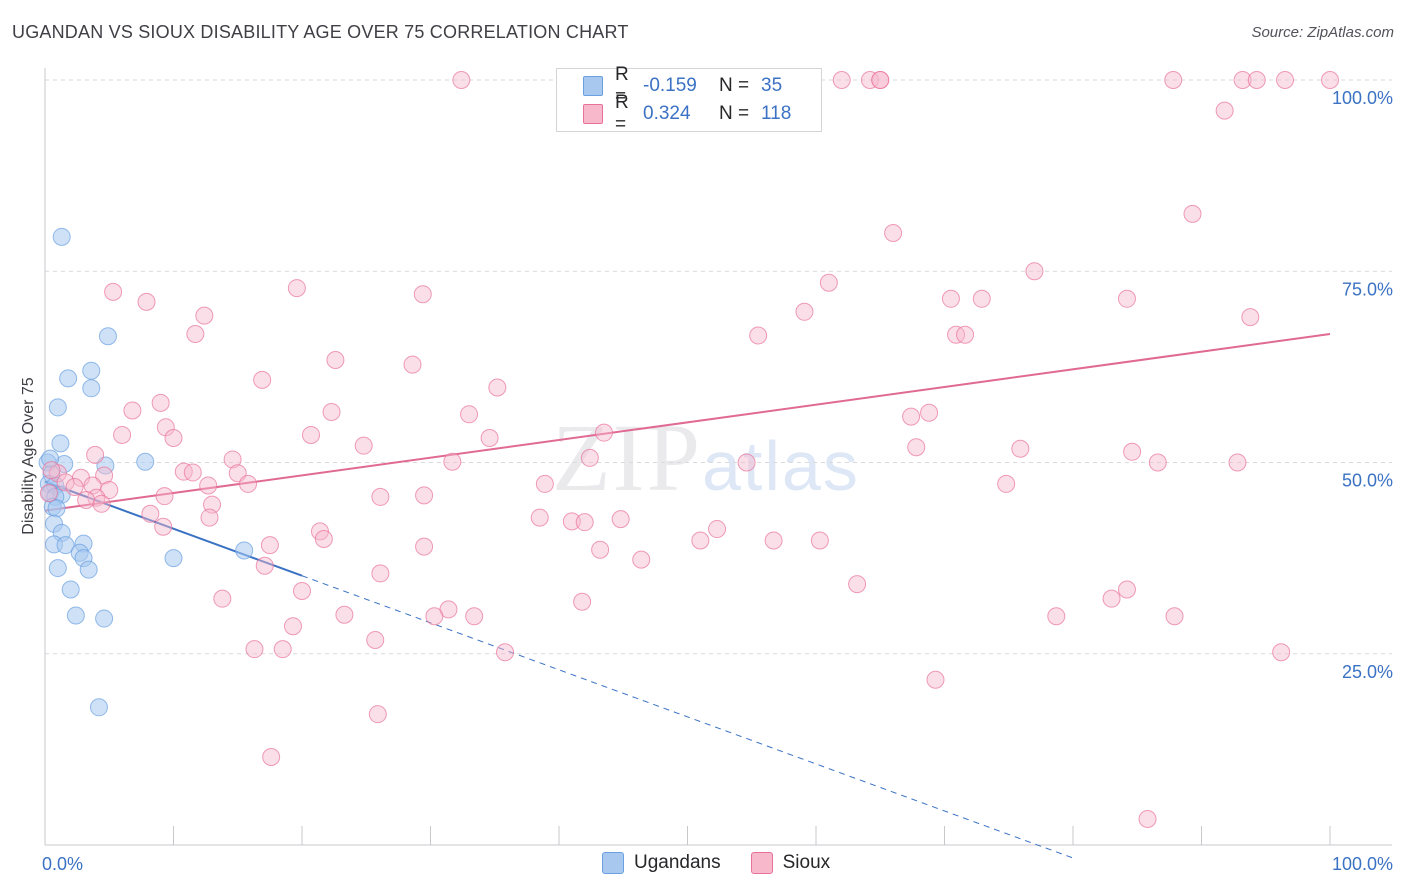  Describe the element at coordinates (622, 113) in the screenshot. I see `legend-r-label: R =` at that location.